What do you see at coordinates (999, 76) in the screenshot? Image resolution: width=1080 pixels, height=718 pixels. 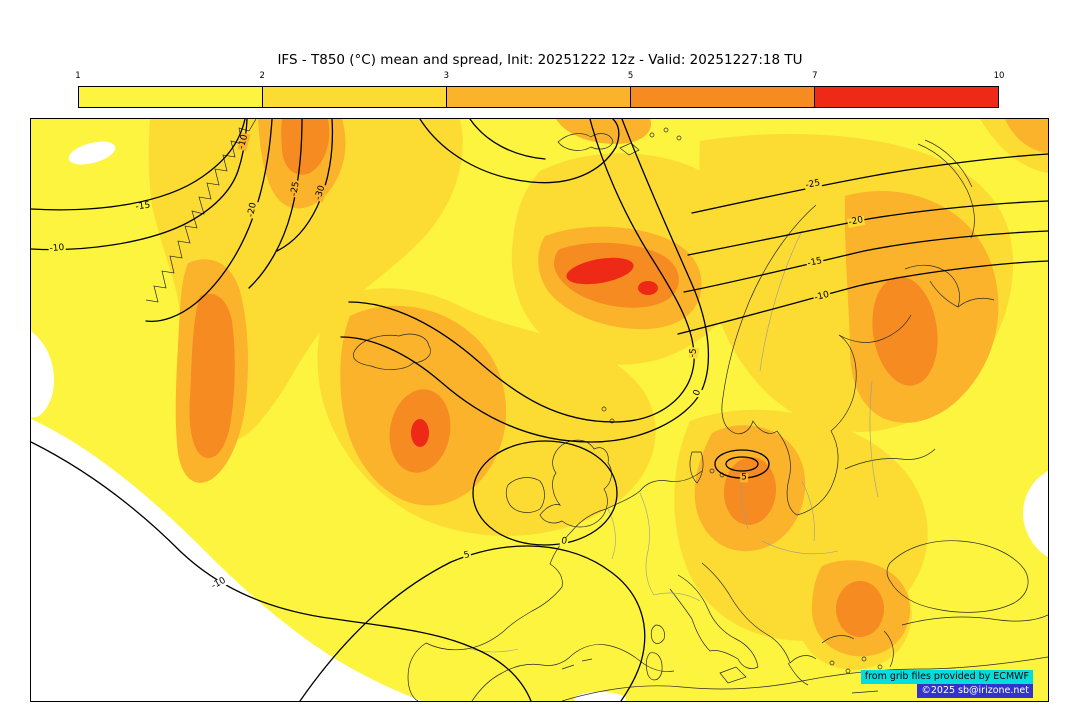 I see `colorbar-tick-label: 10` at bounding box center [999, 76].